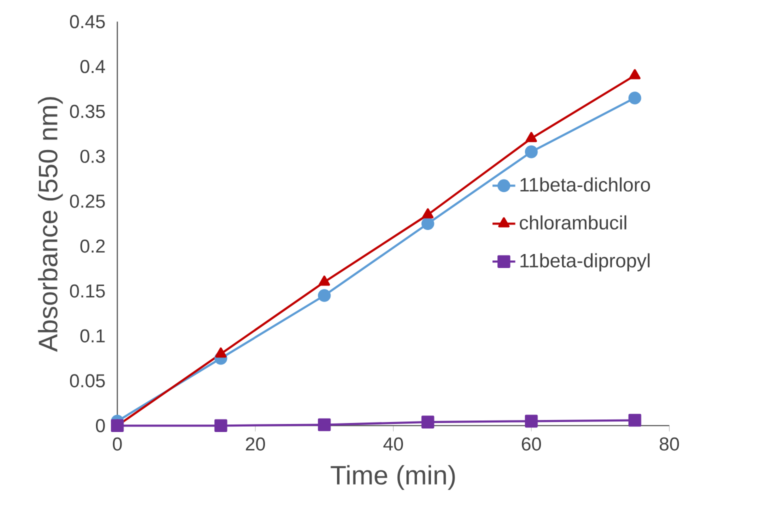 This screenshot has width=782, height=523. Describe the element at coordinates (87, 111) in the screenshot. I see `y-tick-label: 0.35` at that location.